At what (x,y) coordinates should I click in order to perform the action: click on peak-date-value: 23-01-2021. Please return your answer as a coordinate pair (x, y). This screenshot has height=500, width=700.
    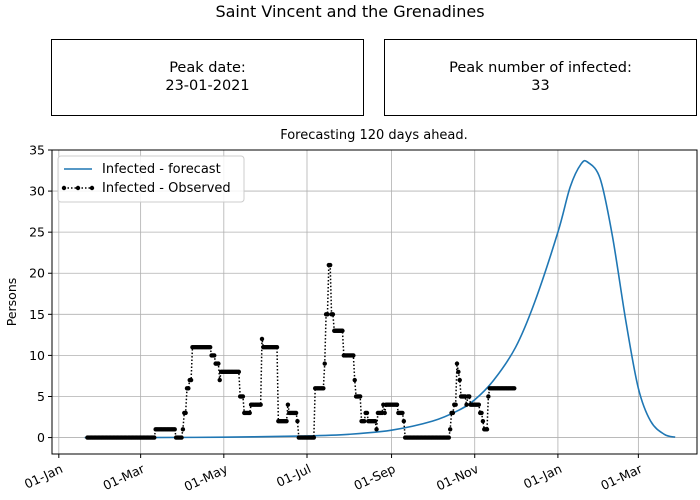
    Looking at the image, I should click on (207, 86).